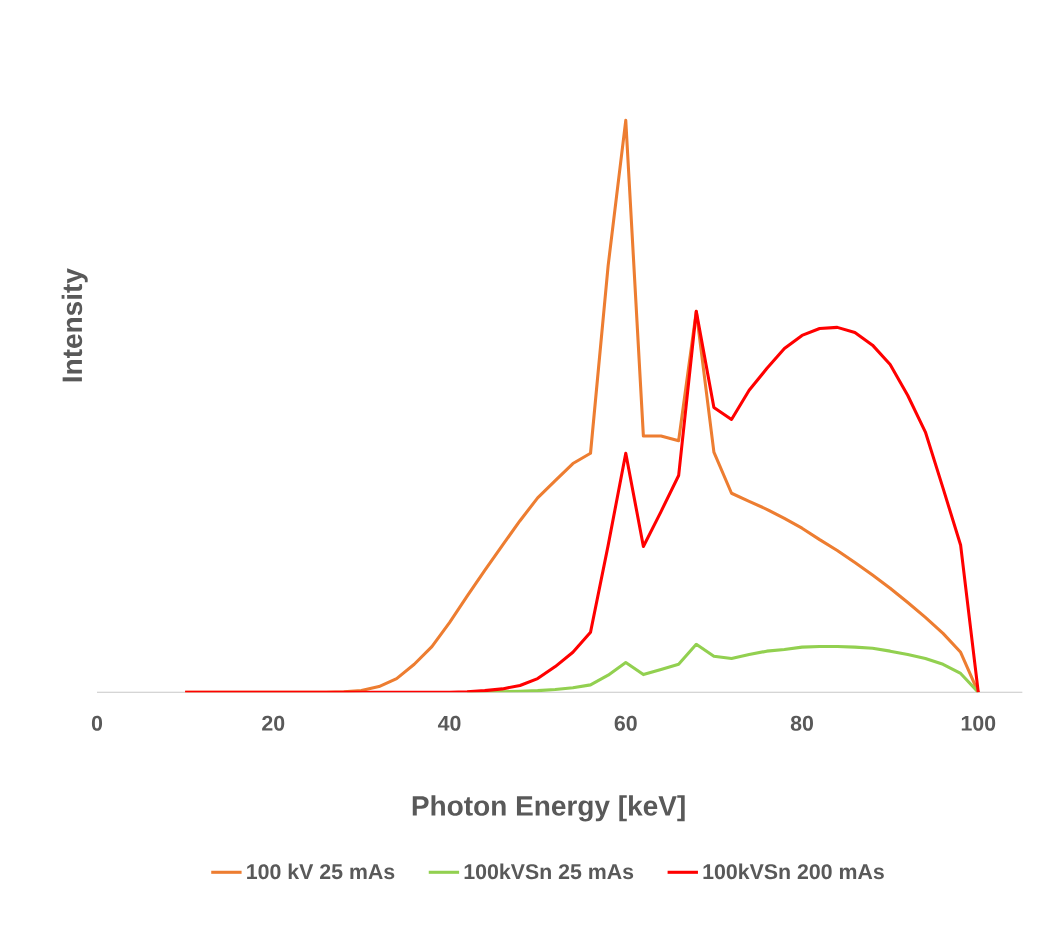  What do you see at coordinates (74, 325) in the screenshot?
I see `y-axis-title: Intensity` at bounding box center [74, 325].